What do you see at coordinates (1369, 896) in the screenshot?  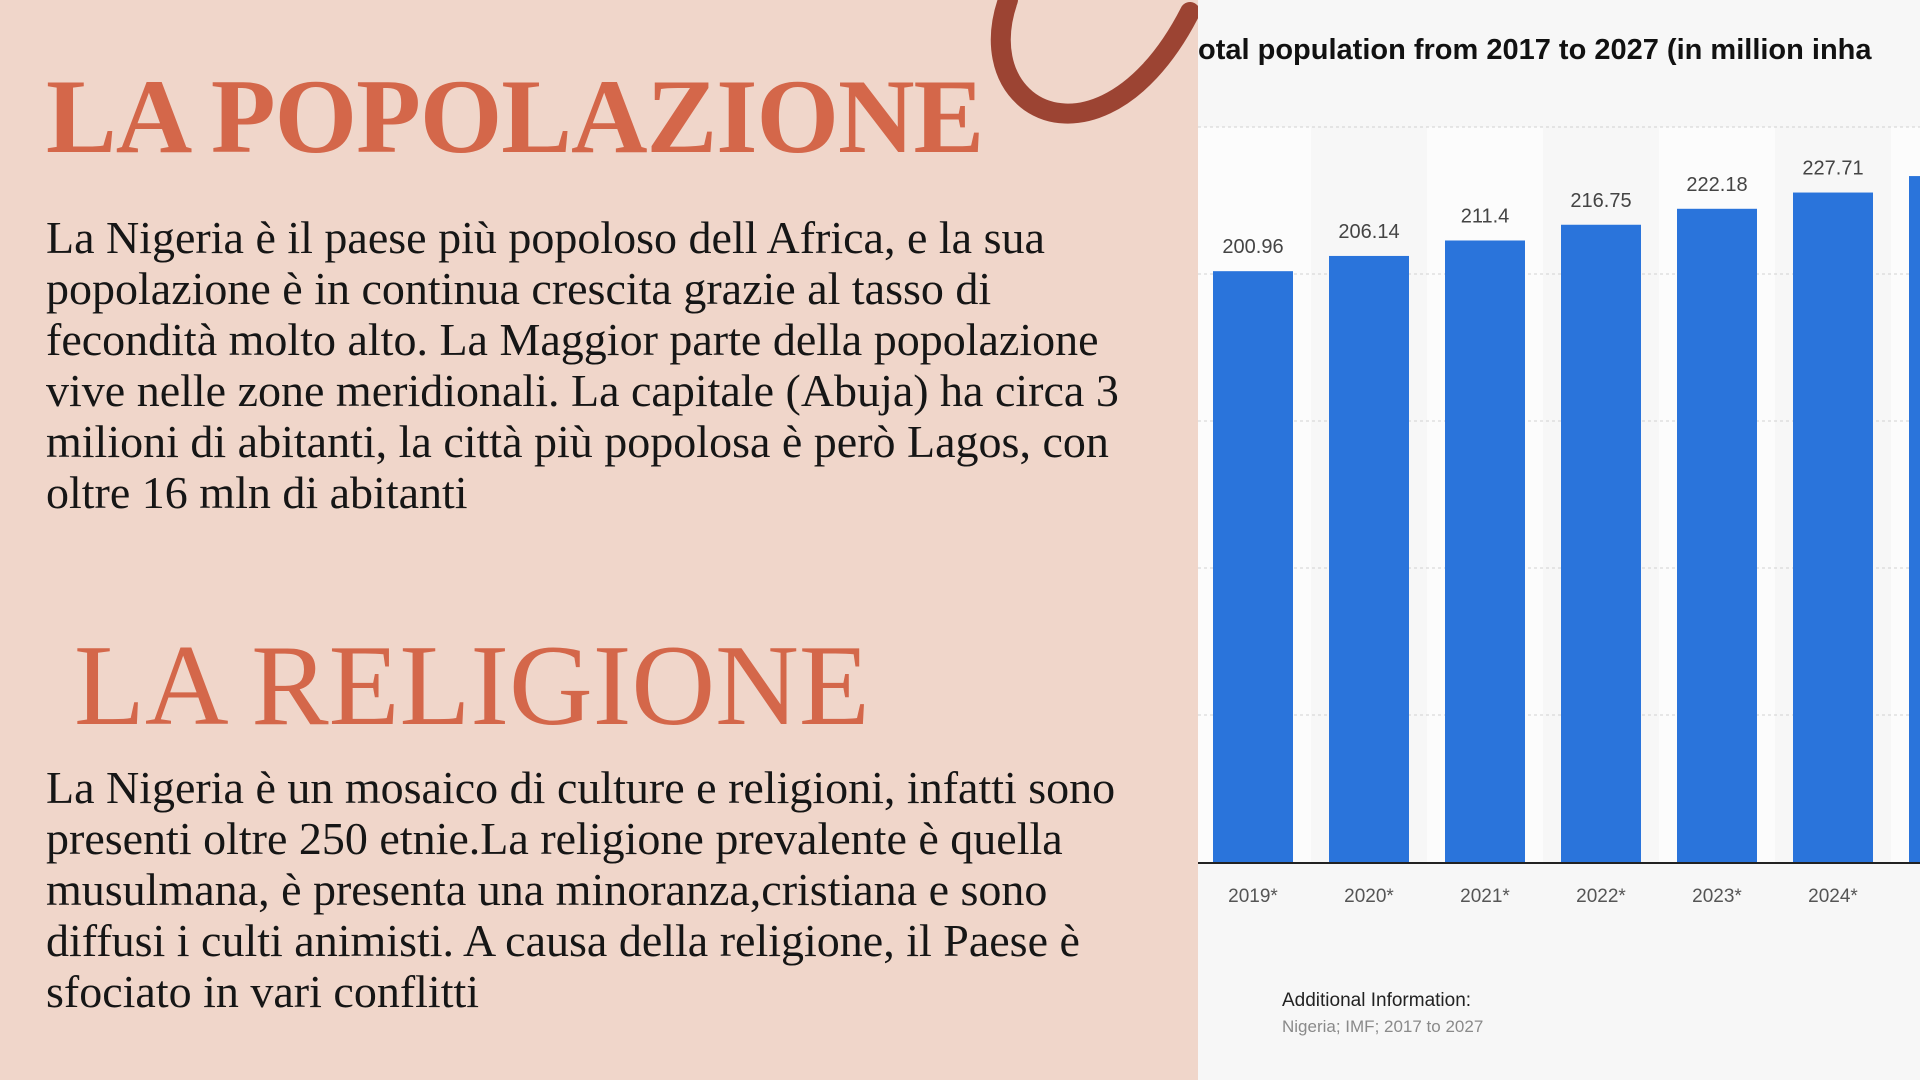 I see `x-tick-label: 2020*` at bounding box center [1369, 896].